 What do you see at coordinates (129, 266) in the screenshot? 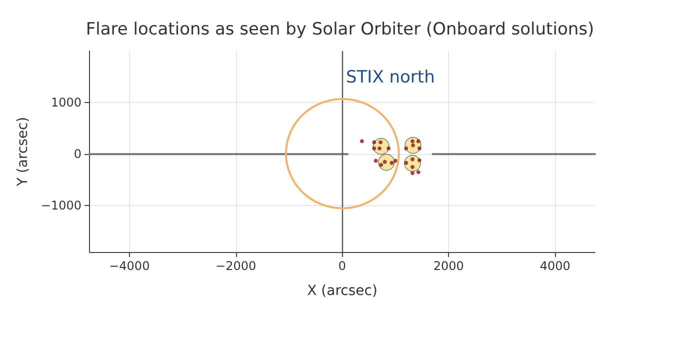
I see `x-tick-label: −4000` at bounding box center [129, 266].